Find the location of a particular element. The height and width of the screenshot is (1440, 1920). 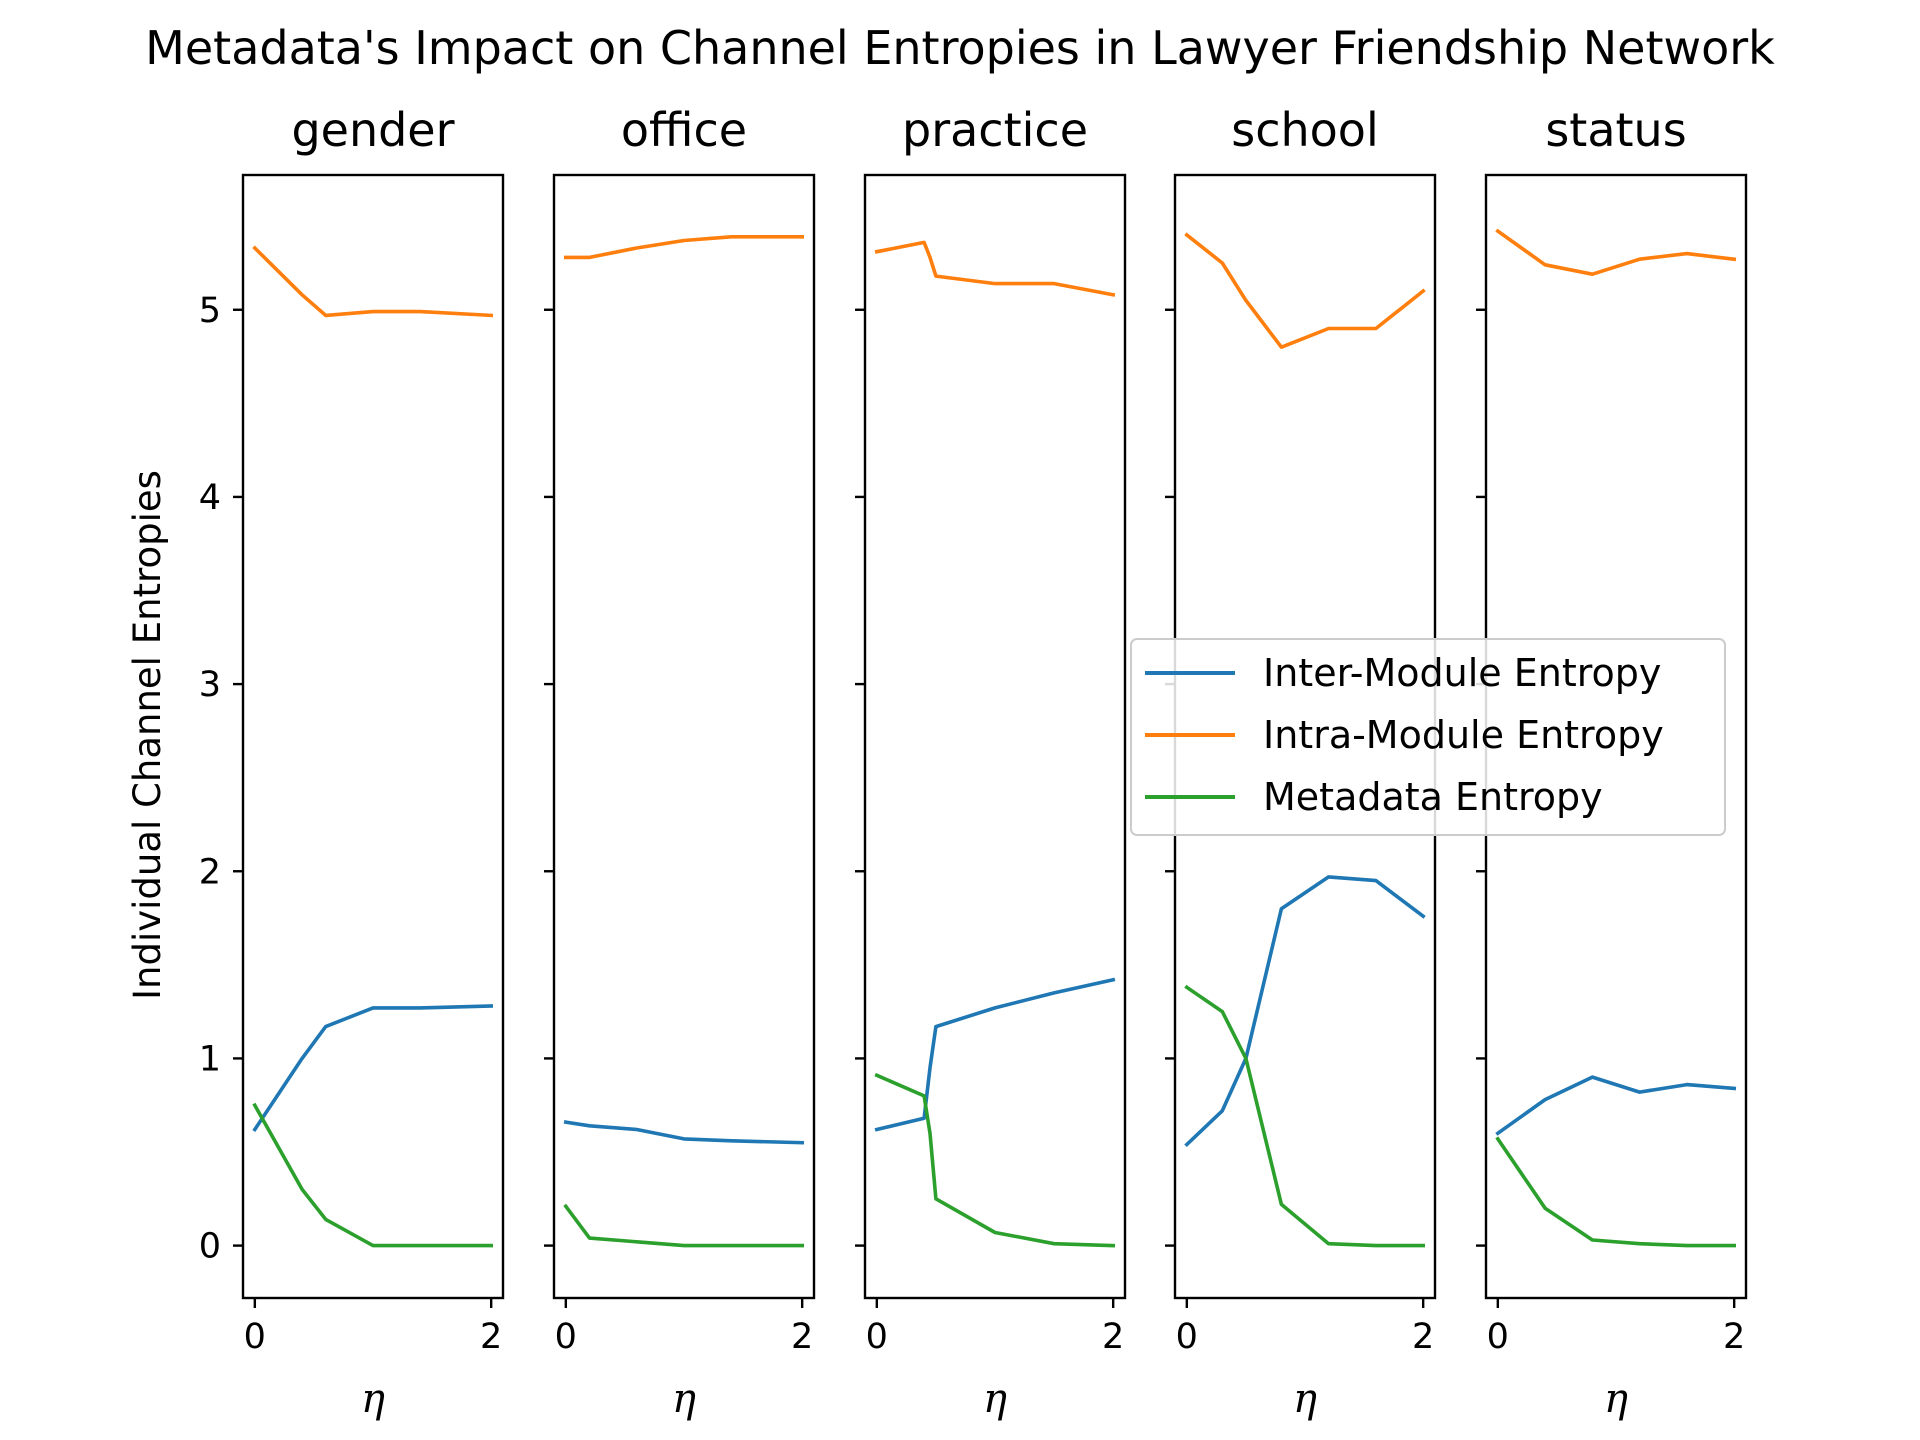

panel-office: office 0 2 η is located at coordinates (680, 762).